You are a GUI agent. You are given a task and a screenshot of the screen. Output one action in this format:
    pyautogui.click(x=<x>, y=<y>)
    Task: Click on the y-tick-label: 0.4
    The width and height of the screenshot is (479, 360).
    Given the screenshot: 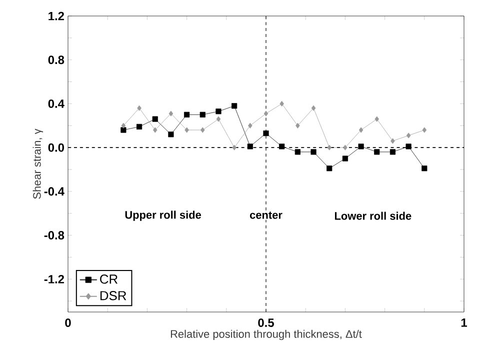 What is the action you would take?
    pyautogui.click(x=56, y=103)
    